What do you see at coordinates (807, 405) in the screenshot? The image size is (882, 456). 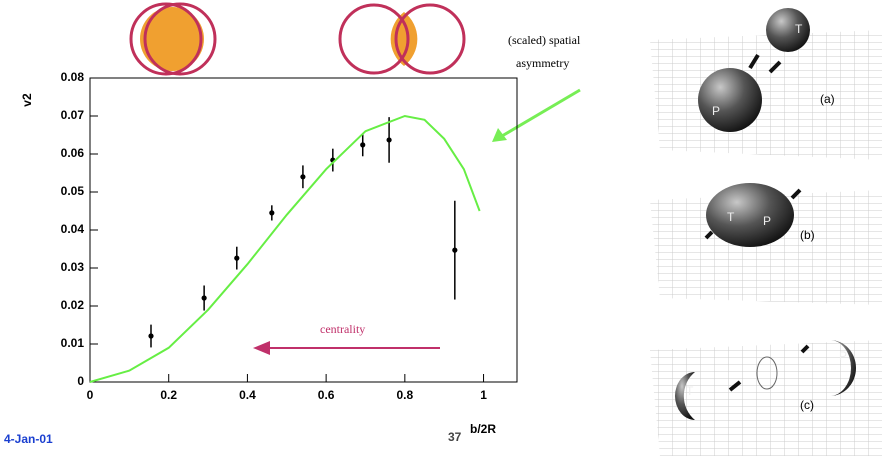 I see `panel-label: (c)` at bounding box center [807, 405].